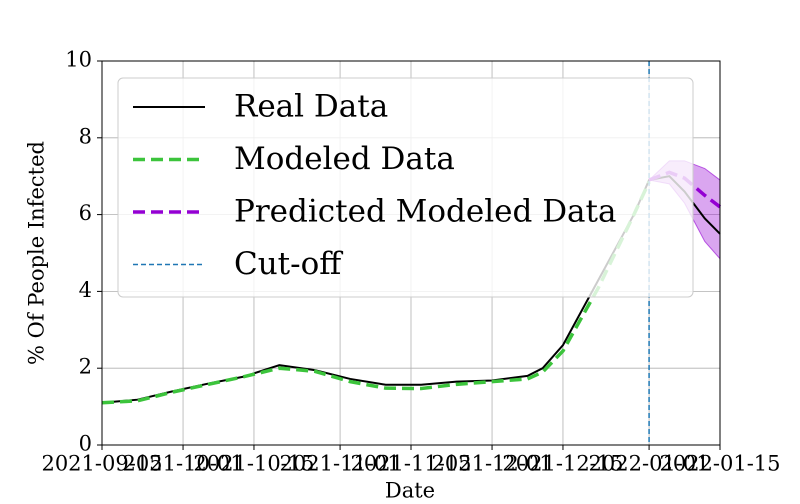  What do you see at coordinates (85, 290) in the screenshot?
I see `y-tick-label: 4` at bounding box center [85, 290].